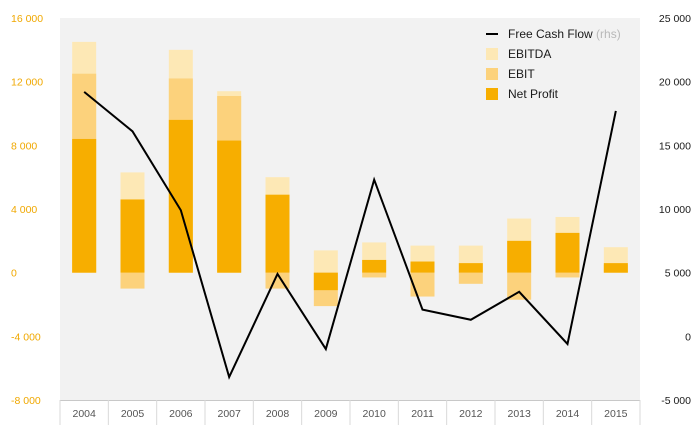 This screenshot has height=433, width=700. I want to click on legend-item-ebitda: EBITDA, so click(518, 54).